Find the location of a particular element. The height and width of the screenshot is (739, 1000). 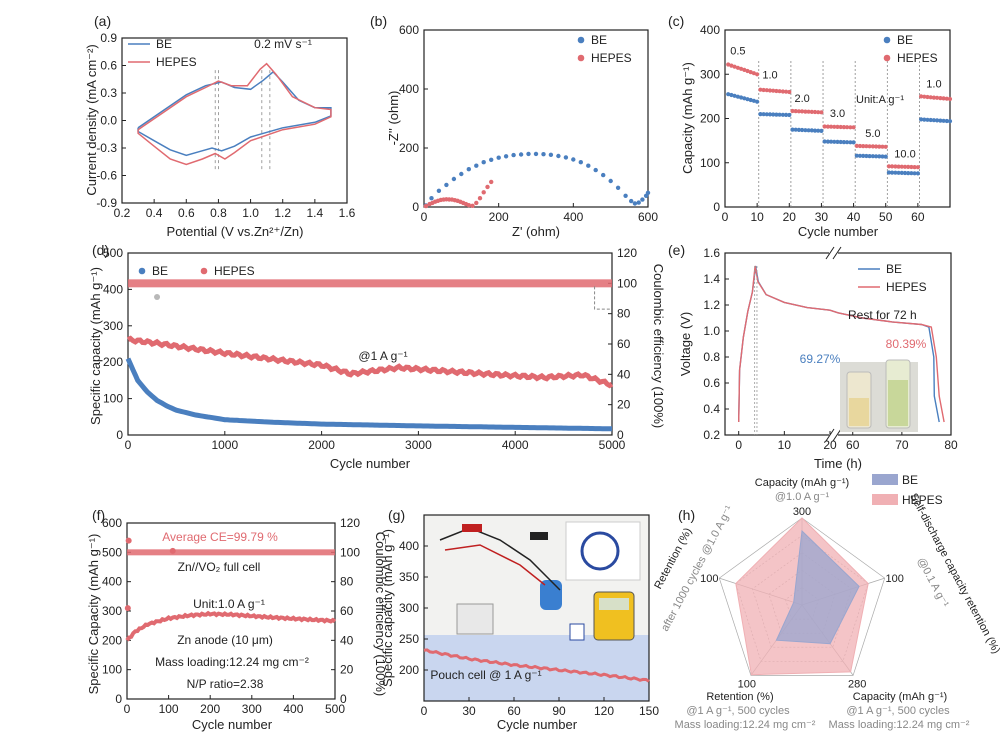

x-tick-label: 40 is located at coordinates (854, 217).